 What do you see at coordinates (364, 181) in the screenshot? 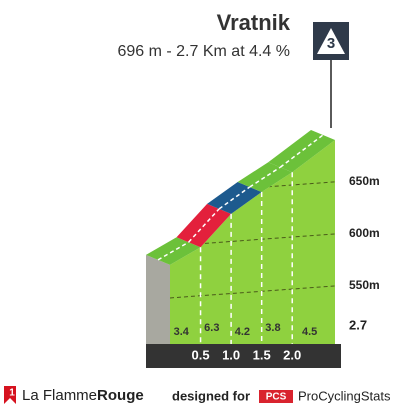
I see `y-tick-label: 650m` at bounding box center [364, 181].